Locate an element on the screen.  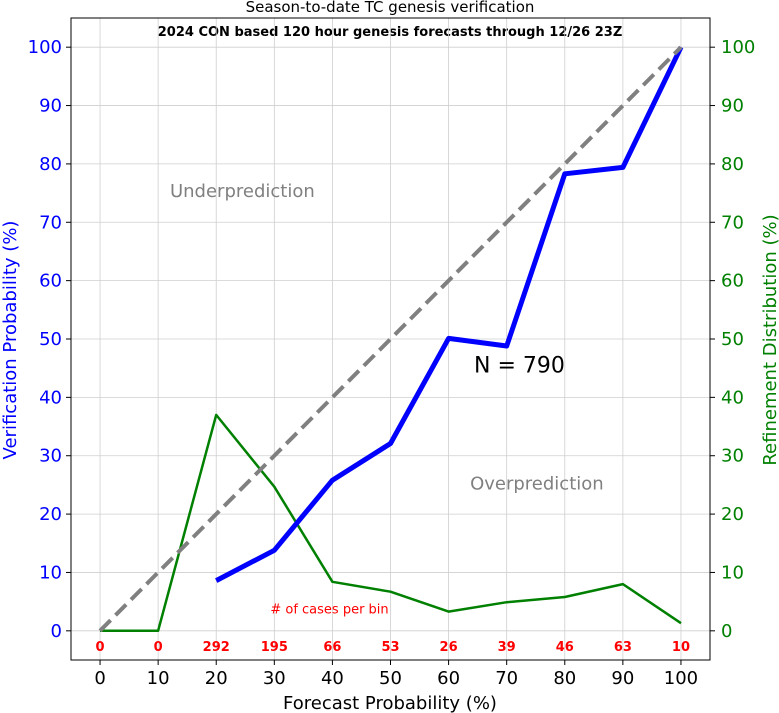
y-right-tick-label: 100 is located at coordinates (738, 47).